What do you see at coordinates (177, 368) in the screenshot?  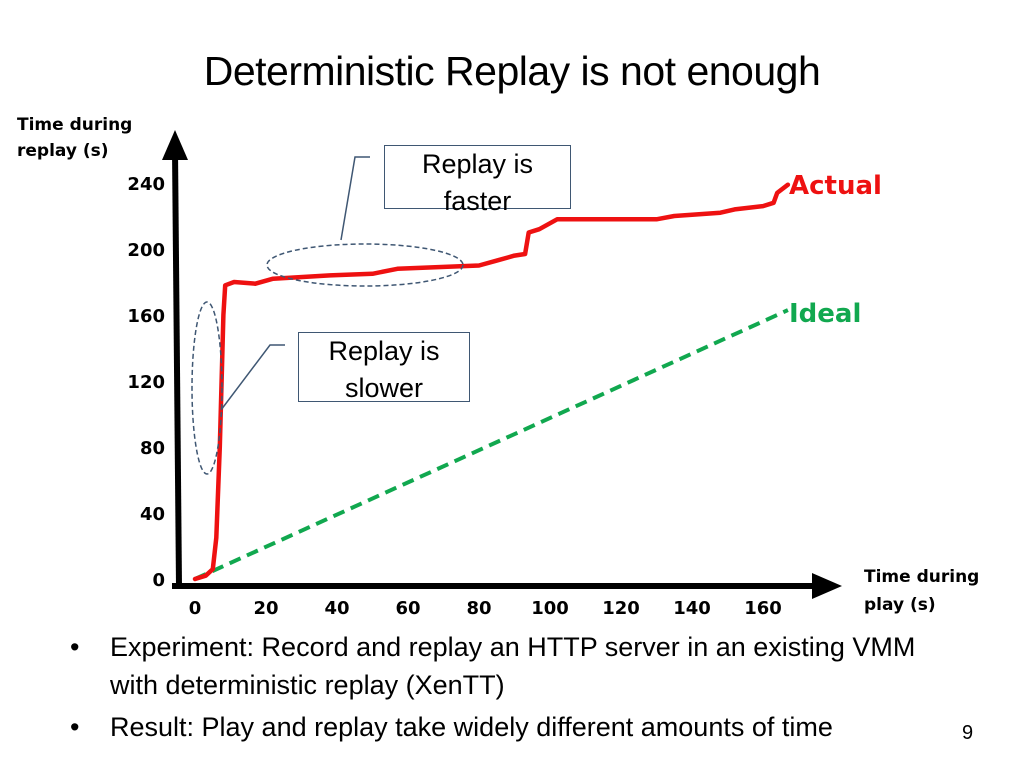 I see `y-axis` at bounding box center [177, 368].